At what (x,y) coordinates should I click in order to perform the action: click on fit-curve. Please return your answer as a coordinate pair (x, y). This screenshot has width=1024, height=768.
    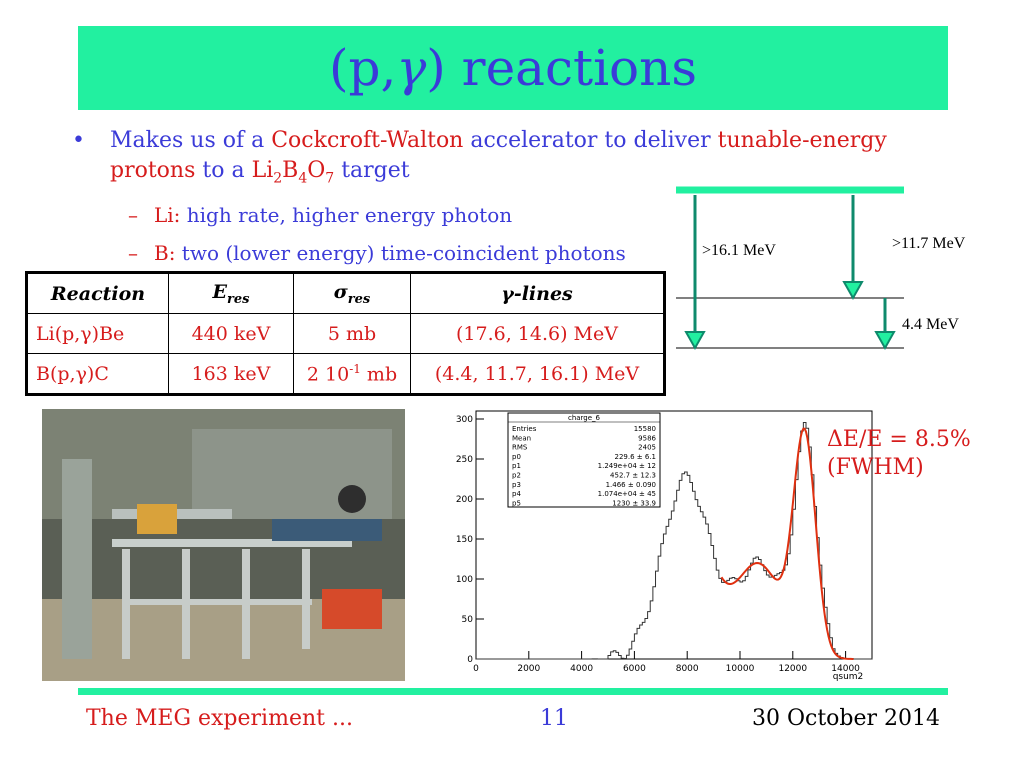
    Looking at the image, I should click on (787, 543).